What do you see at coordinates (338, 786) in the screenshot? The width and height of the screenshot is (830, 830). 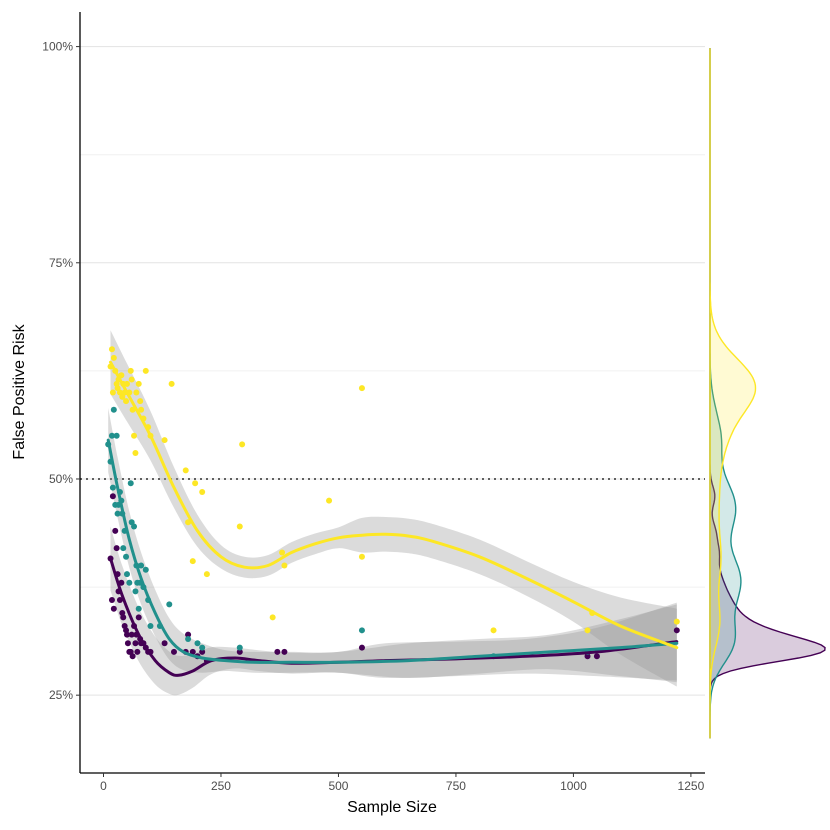 I see `x-tick-label: 500` at bounding box center [338, 786].